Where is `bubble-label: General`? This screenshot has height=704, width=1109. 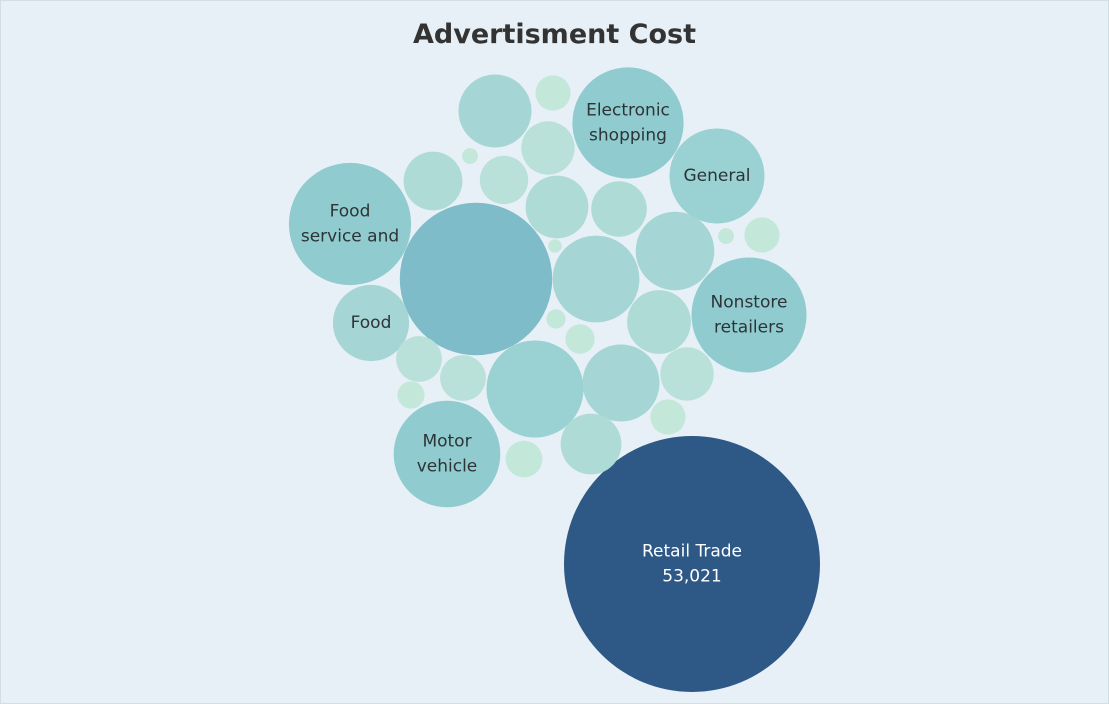 bubble-label: General is located at coordinates (717, 176).